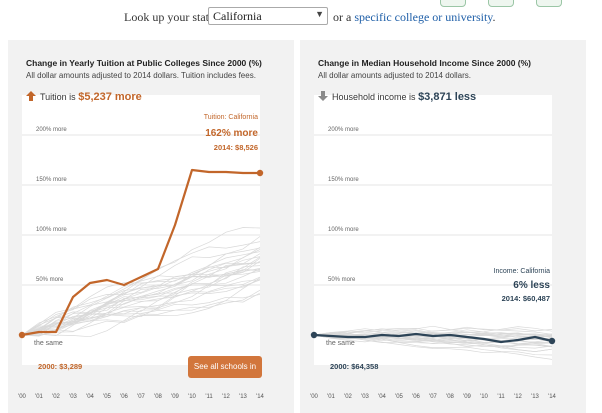 The height and width of the screenshot is (413, 602). I want to click on lookup-label: Look up your state, so click(169, 17).